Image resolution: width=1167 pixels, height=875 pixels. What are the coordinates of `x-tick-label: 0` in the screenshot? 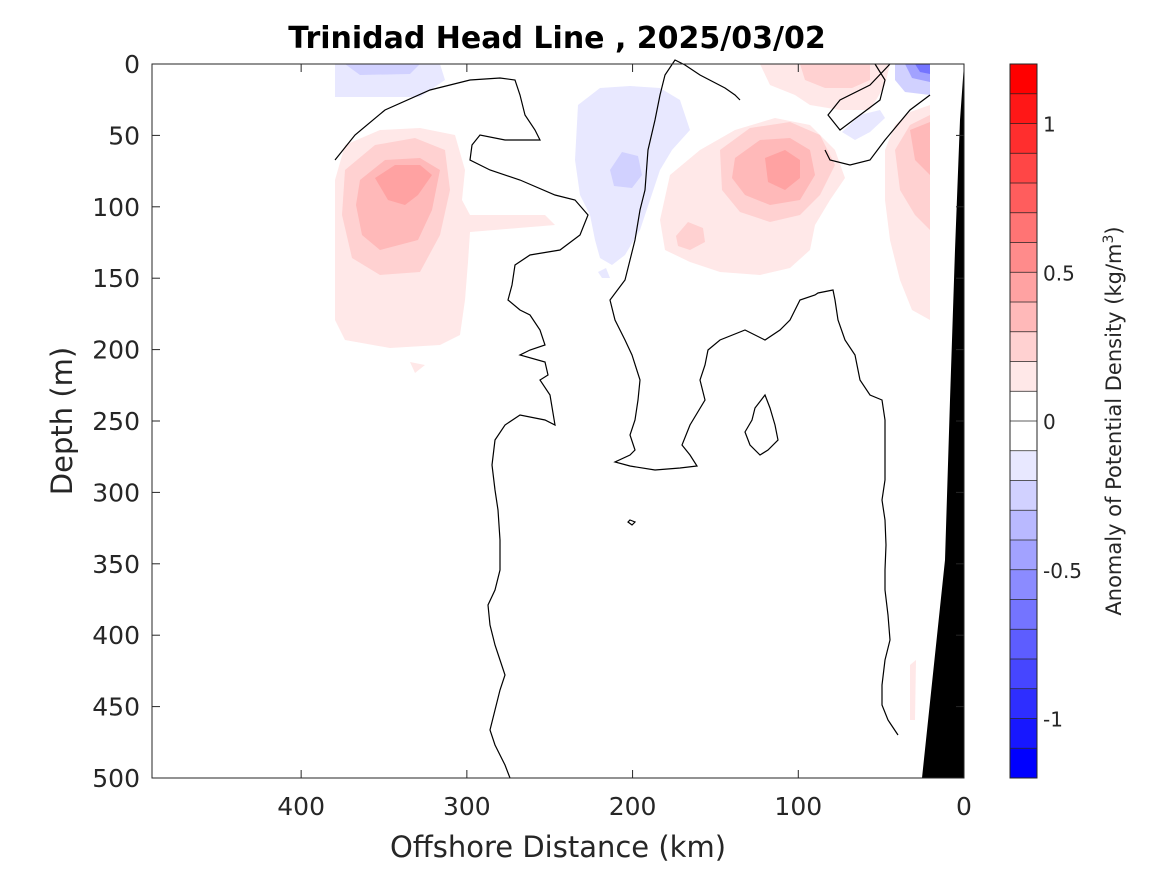 It's located at (964, 806).